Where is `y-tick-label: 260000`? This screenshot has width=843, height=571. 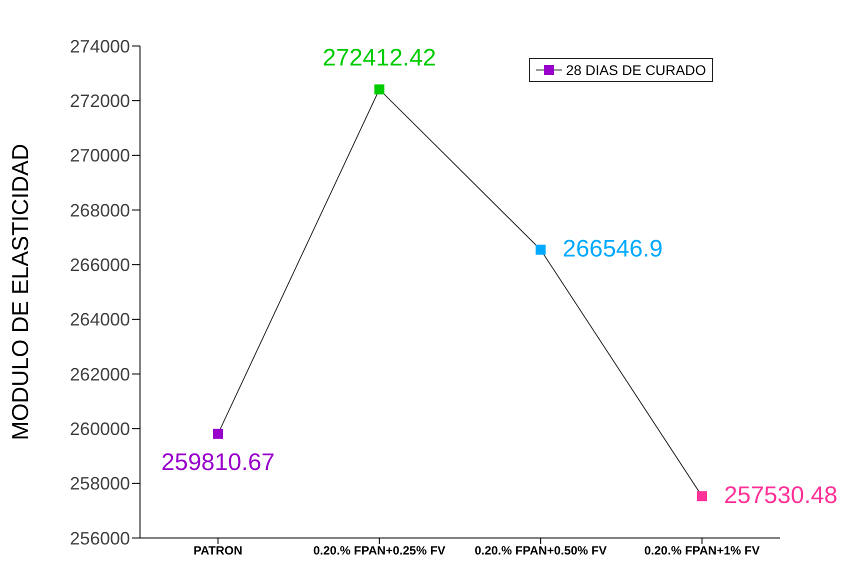 y-tick-label: 260000 is located at coordinates (100, 429).